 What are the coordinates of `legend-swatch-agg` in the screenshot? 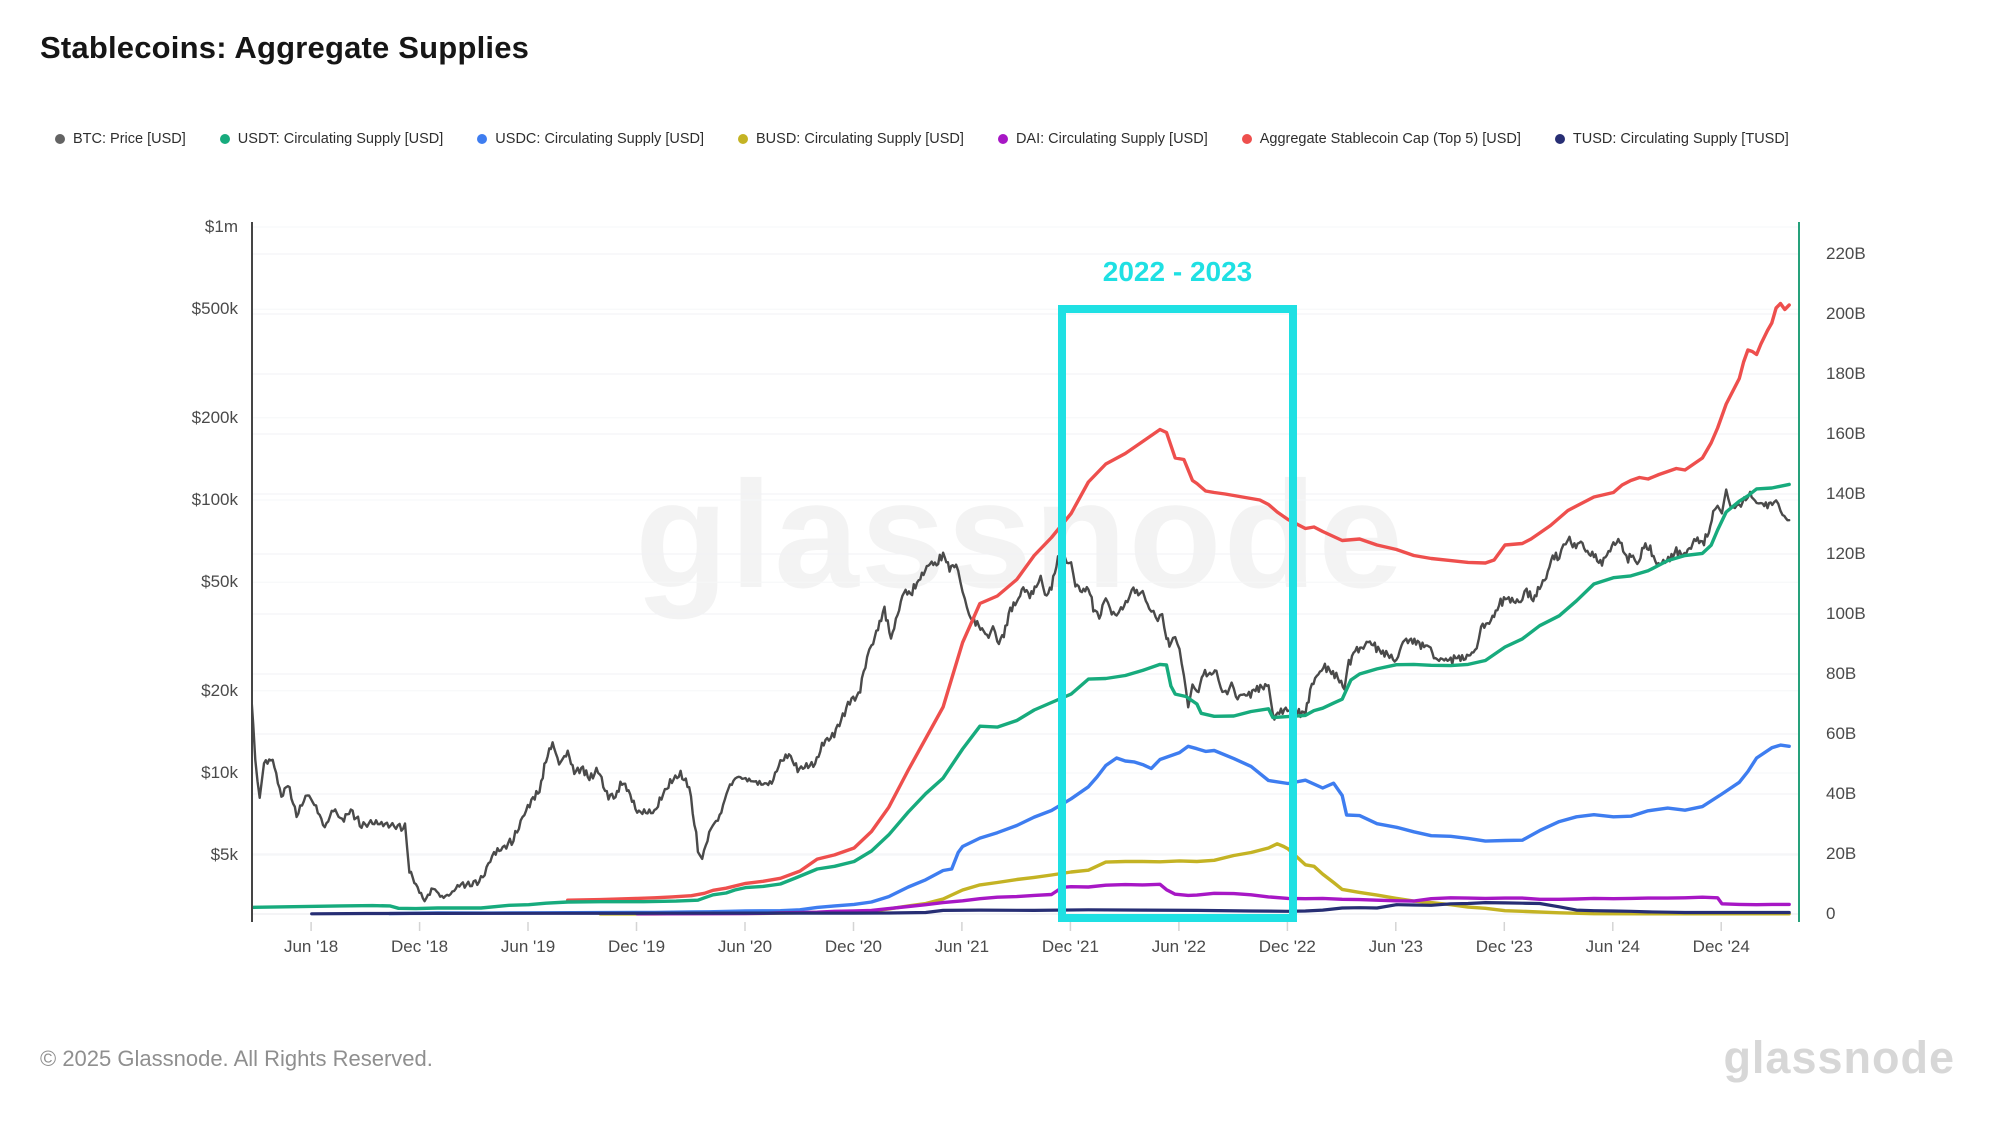 It's located at (1246, 139).